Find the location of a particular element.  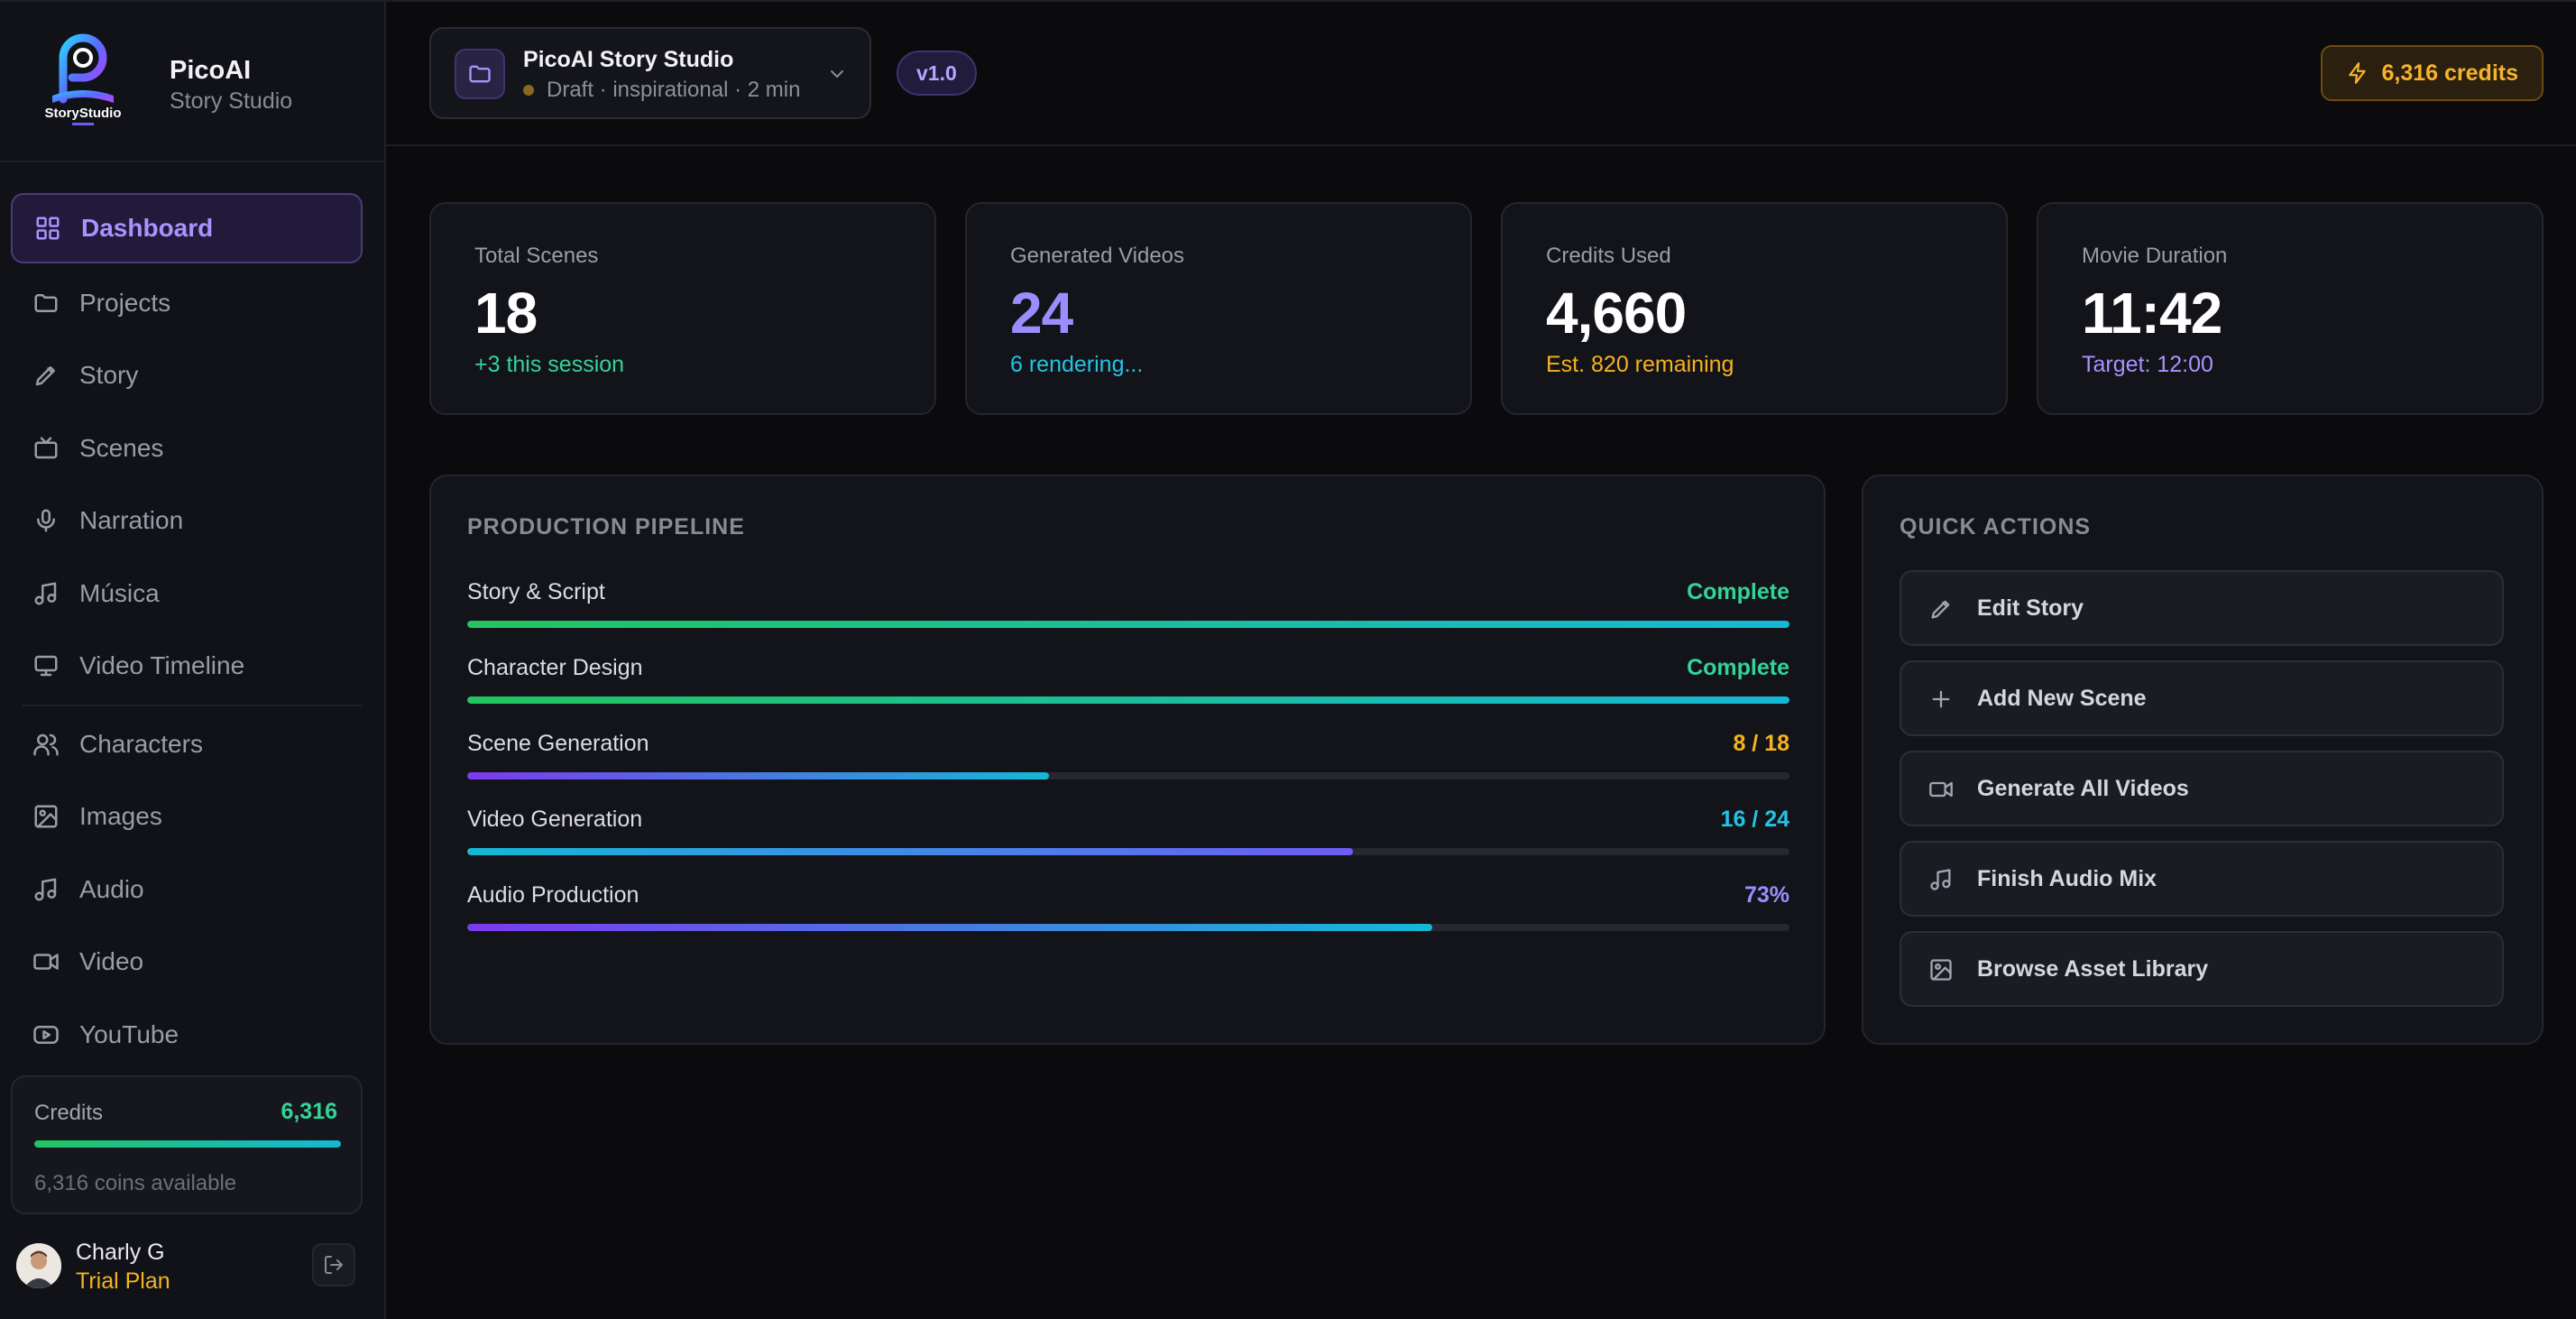

user-plan: Trial Plan is located at coordinates (123, 1281).